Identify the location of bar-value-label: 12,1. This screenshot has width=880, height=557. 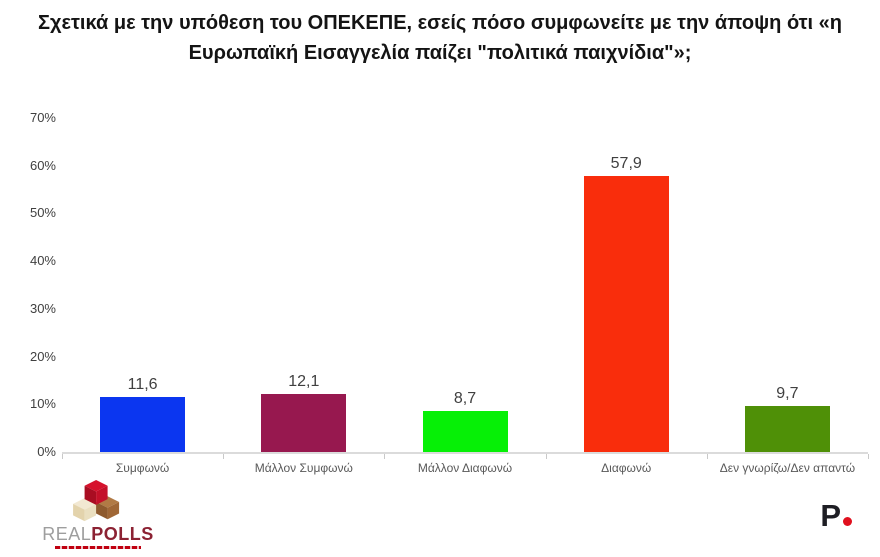
(304, 382).